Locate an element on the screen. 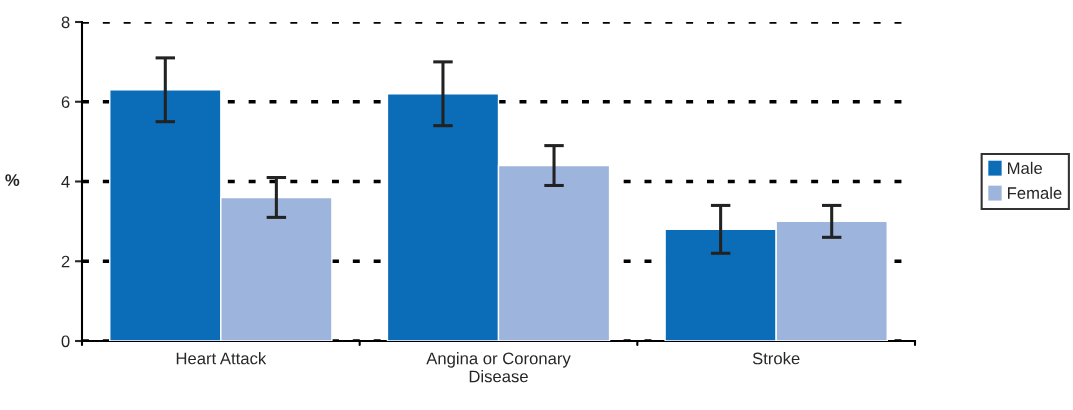 The image size is (1073, 410). x-tick-label: Angina or Coronary Disease is located at coordinates (498, 367).